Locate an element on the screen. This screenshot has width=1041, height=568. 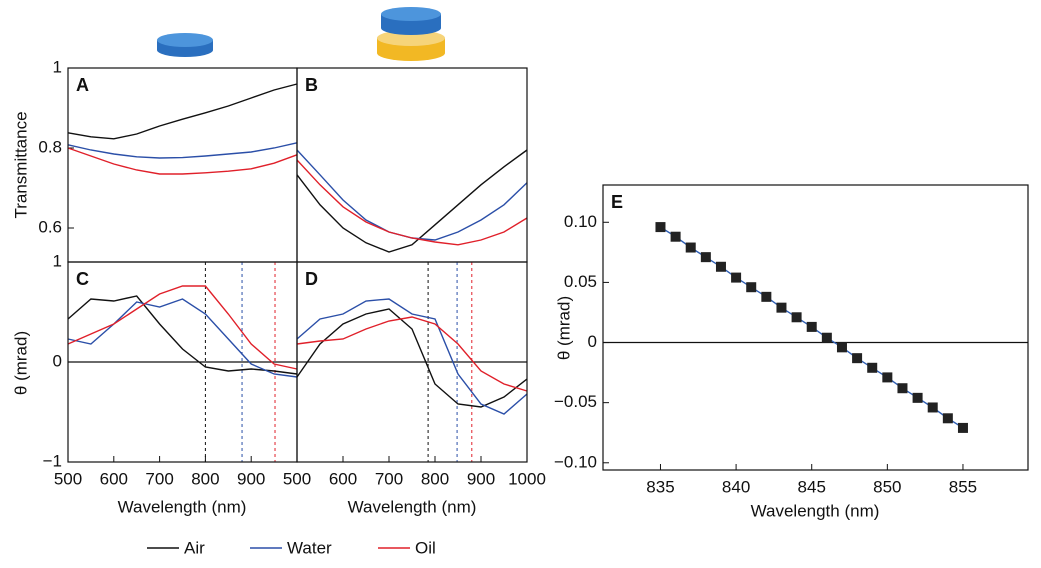
sample-icon-stack is located at coordinates (411, 34).